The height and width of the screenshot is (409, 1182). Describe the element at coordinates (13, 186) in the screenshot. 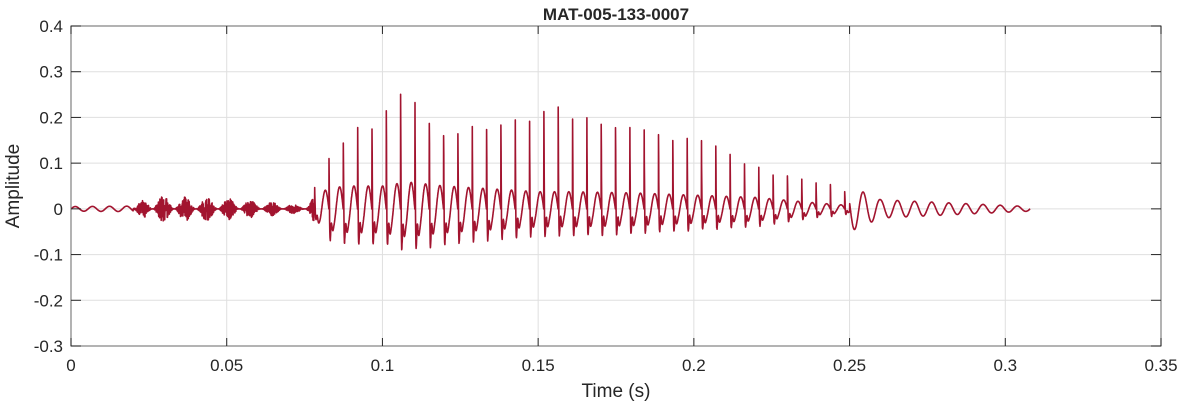

I see `y-axis-label: Amplitude` at that location.